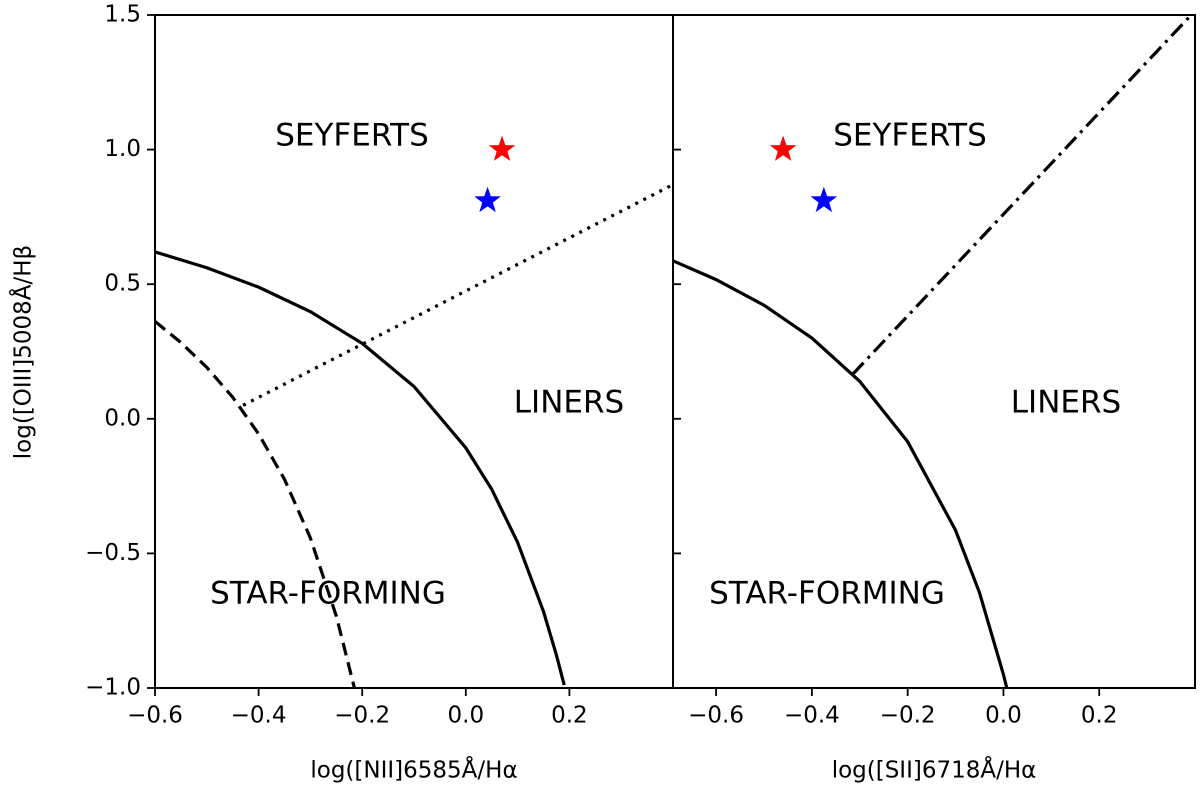  Describe the element at coordinates (413, 770) in the screenshot. I see `x-axis-label: log([NII]6585Å/Hα` at that location.